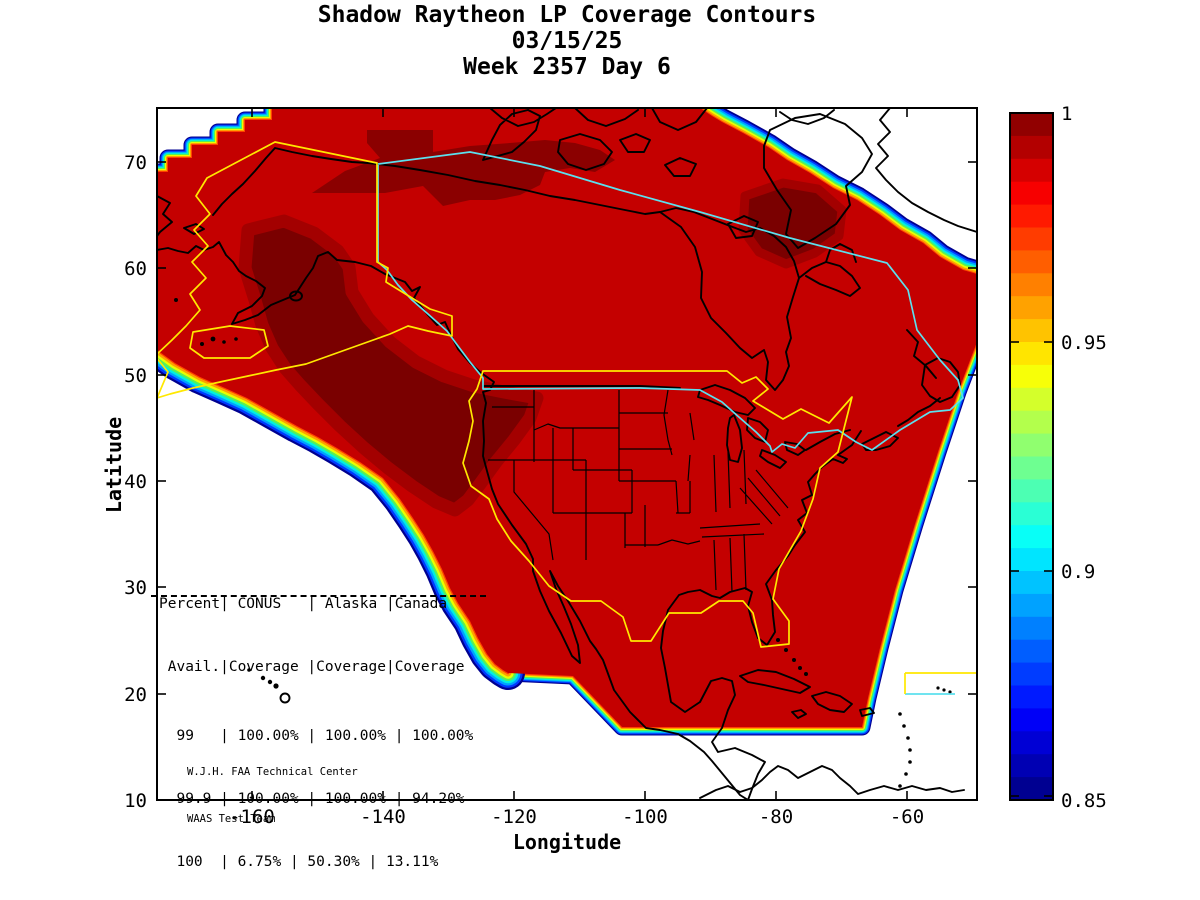 This screenshot has width=1200, height=900. I want to click on x-tick-label: -100, so click(645, 817).